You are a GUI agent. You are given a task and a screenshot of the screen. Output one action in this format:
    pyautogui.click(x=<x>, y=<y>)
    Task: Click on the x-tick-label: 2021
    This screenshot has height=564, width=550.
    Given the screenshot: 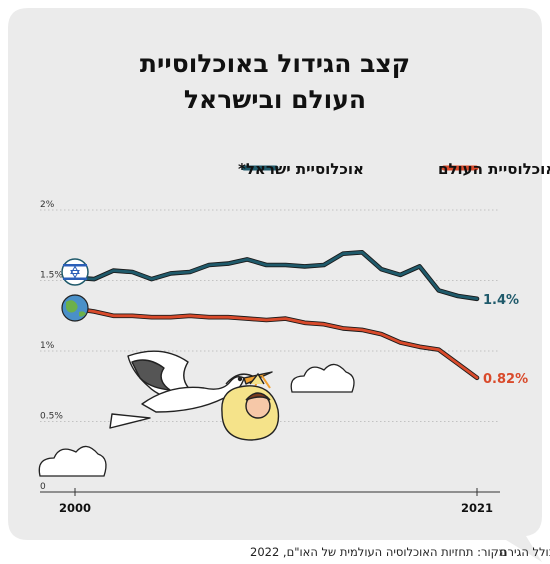 What is the action you would take?
    pyautogui.click(x=477, y=508)
    